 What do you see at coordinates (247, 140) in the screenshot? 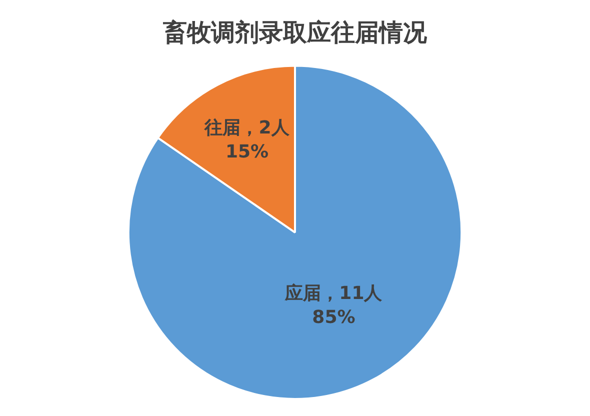
I see `slice-label: 往届，2人 15%` at bounding box center [247, 140].